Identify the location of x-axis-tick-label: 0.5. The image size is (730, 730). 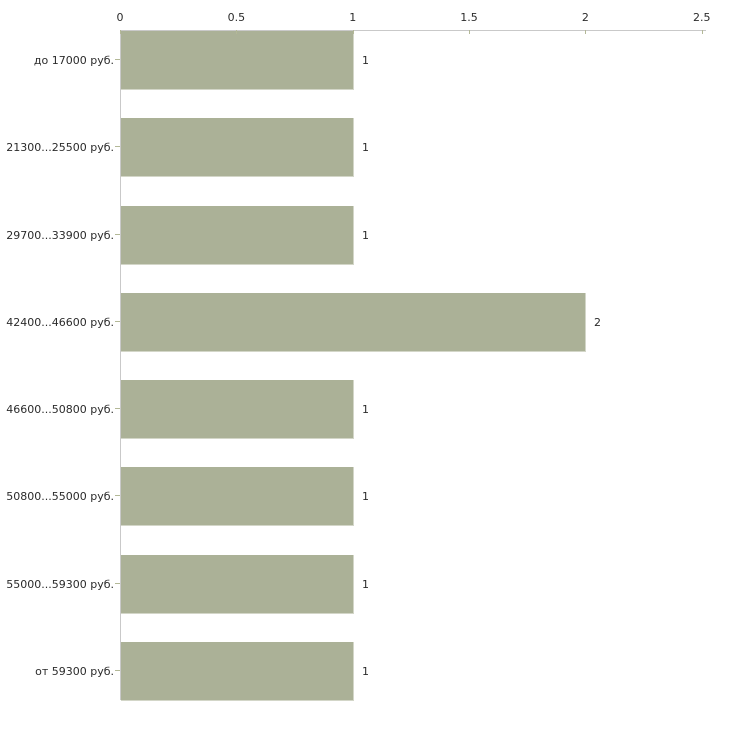
(236, 17).